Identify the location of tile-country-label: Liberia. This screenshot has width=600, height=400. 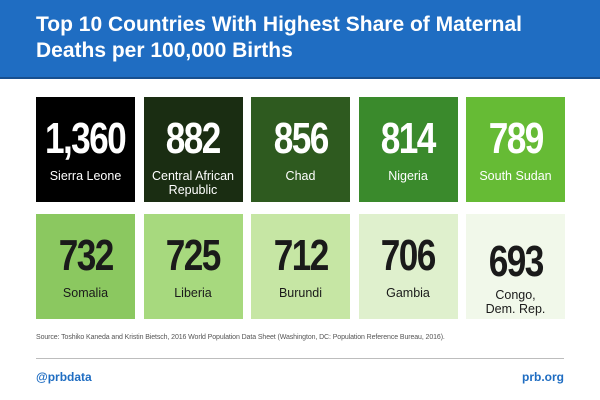
(193, 293).